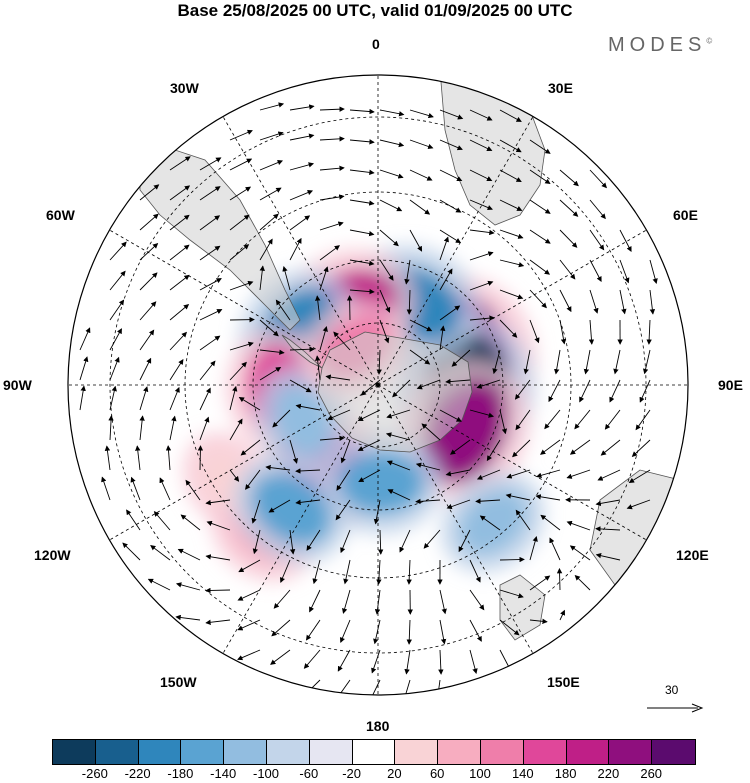 The image size is (750, 783). Describe the element at coordinates (437, 773) in the screenshot. I see `colorbar-tick-label: 60` at that location.